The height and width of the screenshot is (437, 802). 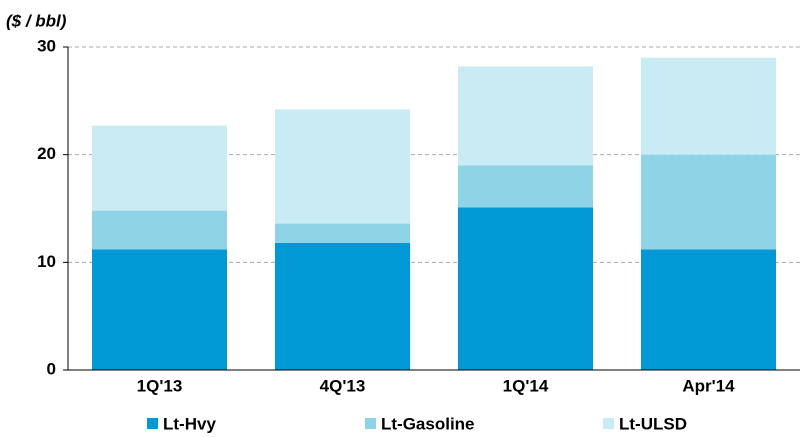 I want to click on x-tick-label: 1Q'14, so click(x=526, y=385).